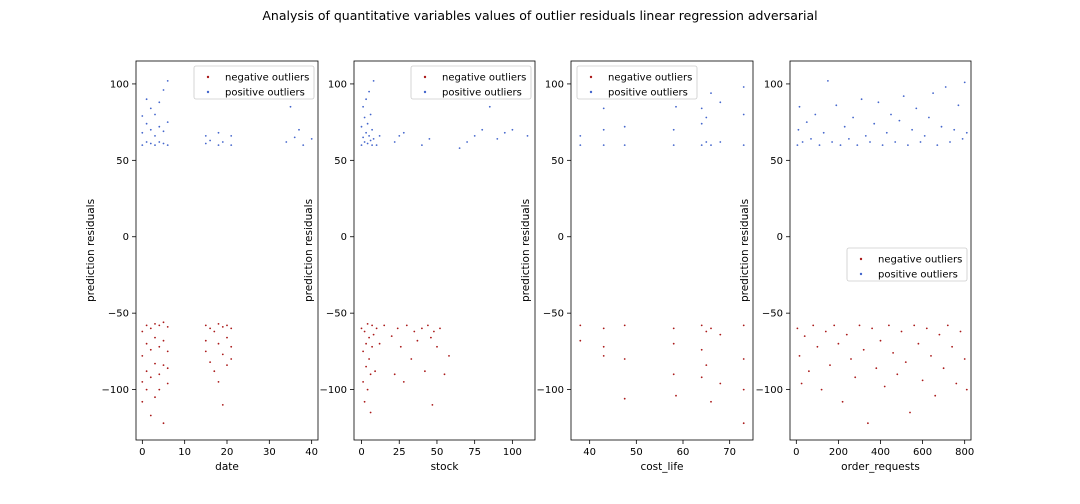 The height and width of the screenshot is (504, 1080). What do you see at coordinates (337, 84) in the screenshot?
I see `y-tick-label: 100` at bounding box center [337, 84].